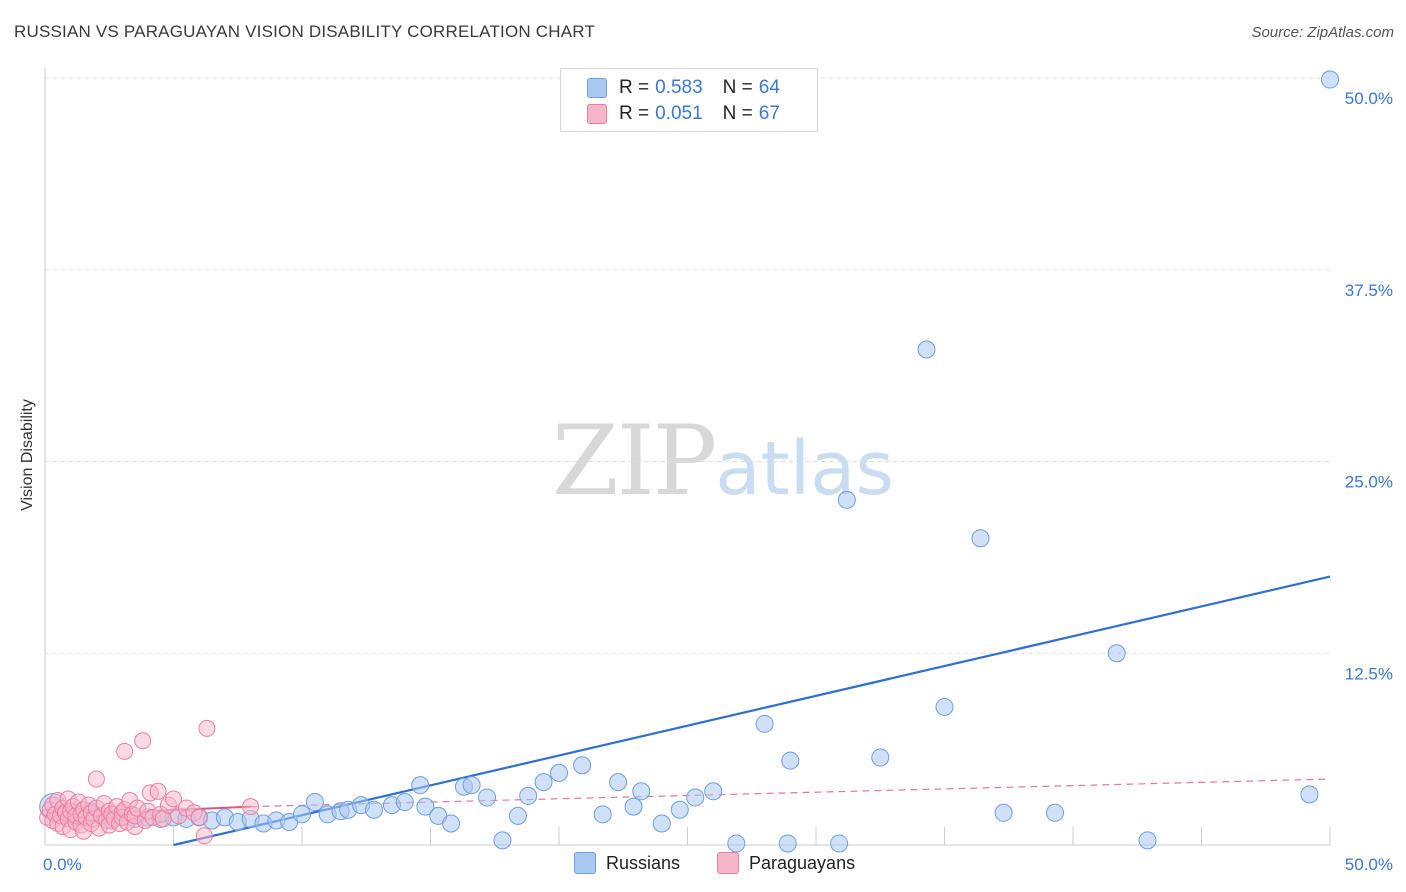  What do you see at coordinates (634, 87) in the screenshot?
I see `russians-r-label: R =` at bounding box center [634, 87].